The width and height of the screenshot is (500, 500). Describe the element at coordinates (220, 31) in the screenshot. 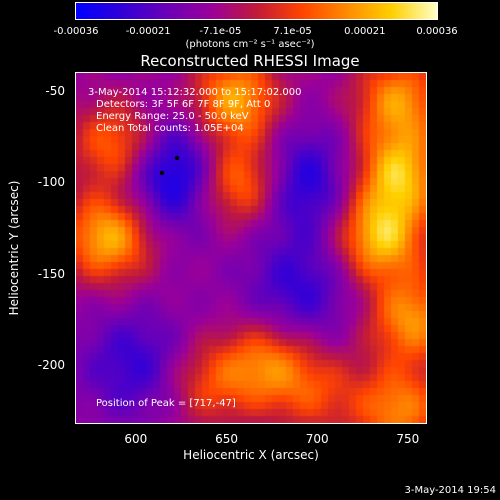

I see `colorbar-tick-label: -7.1e-05` at that location.